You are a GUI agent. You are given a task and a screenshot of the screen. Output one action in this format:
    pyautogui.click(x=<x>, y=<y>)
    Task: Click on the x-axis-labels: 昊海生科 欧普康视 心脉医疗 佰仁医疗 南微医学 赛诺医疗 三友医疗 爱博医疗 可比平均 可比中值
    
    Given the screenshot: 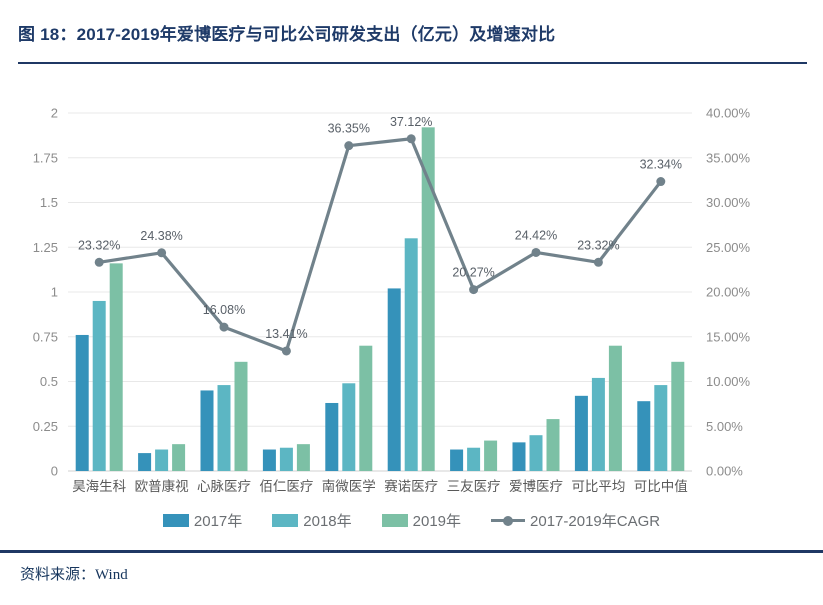 What is the action you would take?
    pyautogui.click(x=380, y=486)
    